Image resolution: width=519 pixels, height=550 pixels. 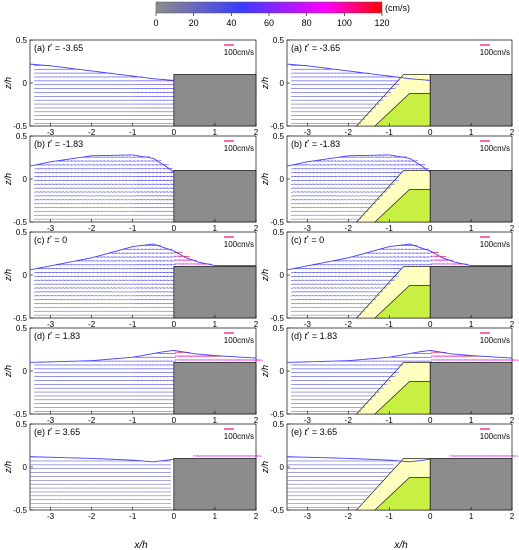 What do you see at coordinates (397, 8) in the screenshot?
I see `colorbar-unit: (cm/s)` at bounding box center [397, 8].